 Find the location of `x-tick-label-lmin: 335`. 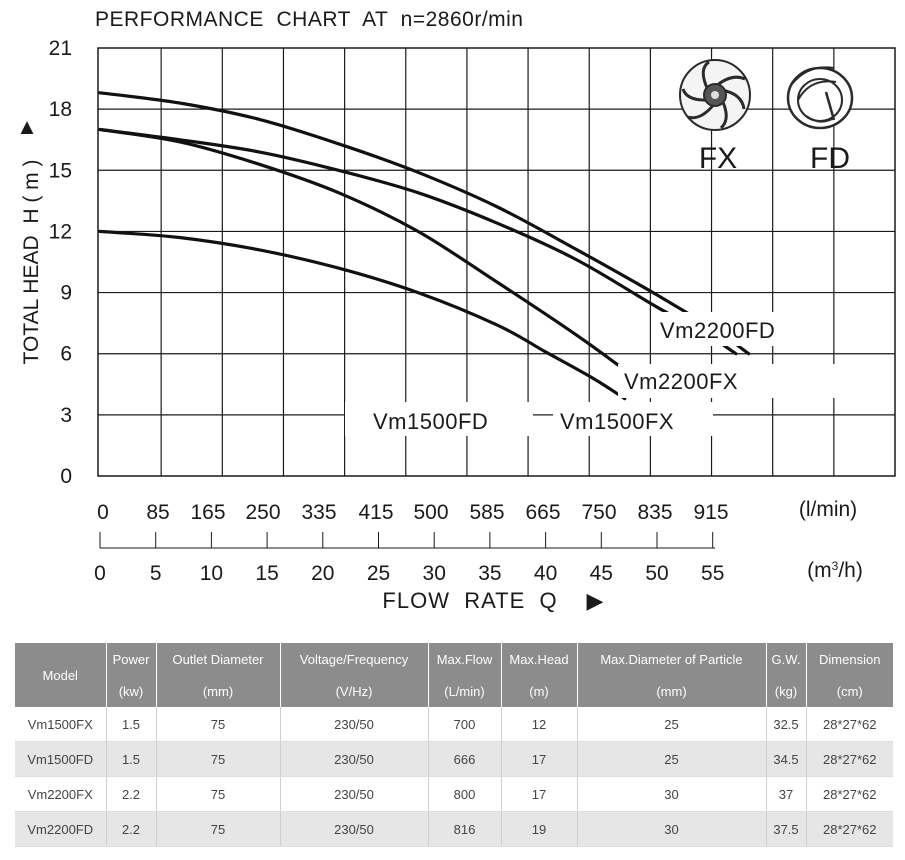

x-tick-label-lmin: 335 is located at coordinates (318, 512).